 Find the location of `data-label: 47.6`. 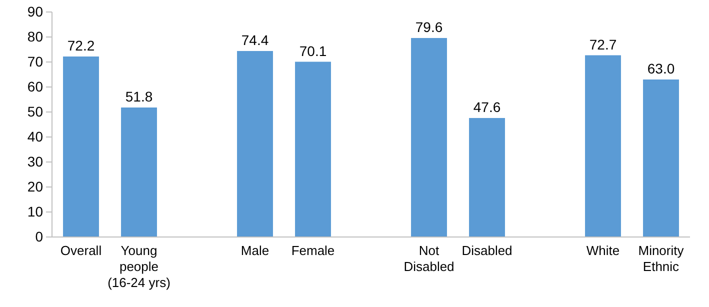

data-label: 47.6 is located at coordinates (487, 107).